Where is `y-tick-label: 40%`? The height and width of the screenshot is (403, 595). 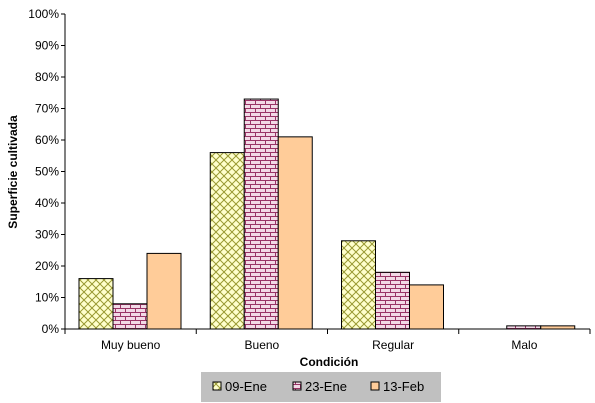 y-tick-label: 40% is located at coordinates (47, 203).